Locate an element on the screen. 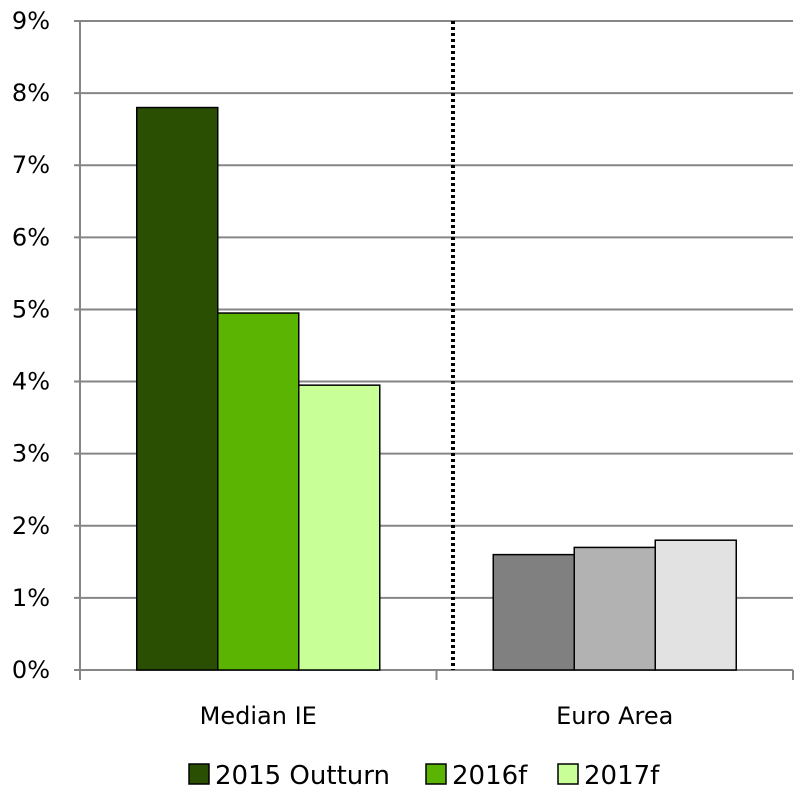 The height and width of the screenshot is (788, 805). x-category-labels: Median IE Euro Area is located at coordinates (437, 716).